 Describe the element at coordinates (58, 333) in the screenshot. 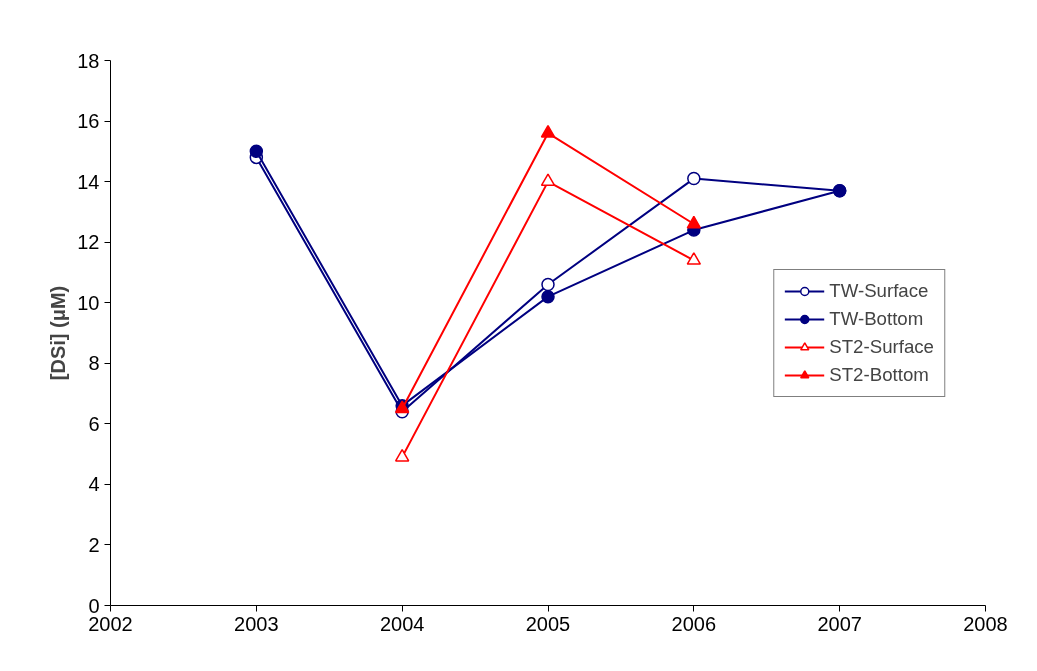

I see `y-axis-title: [DSi] (μM)` at that location.